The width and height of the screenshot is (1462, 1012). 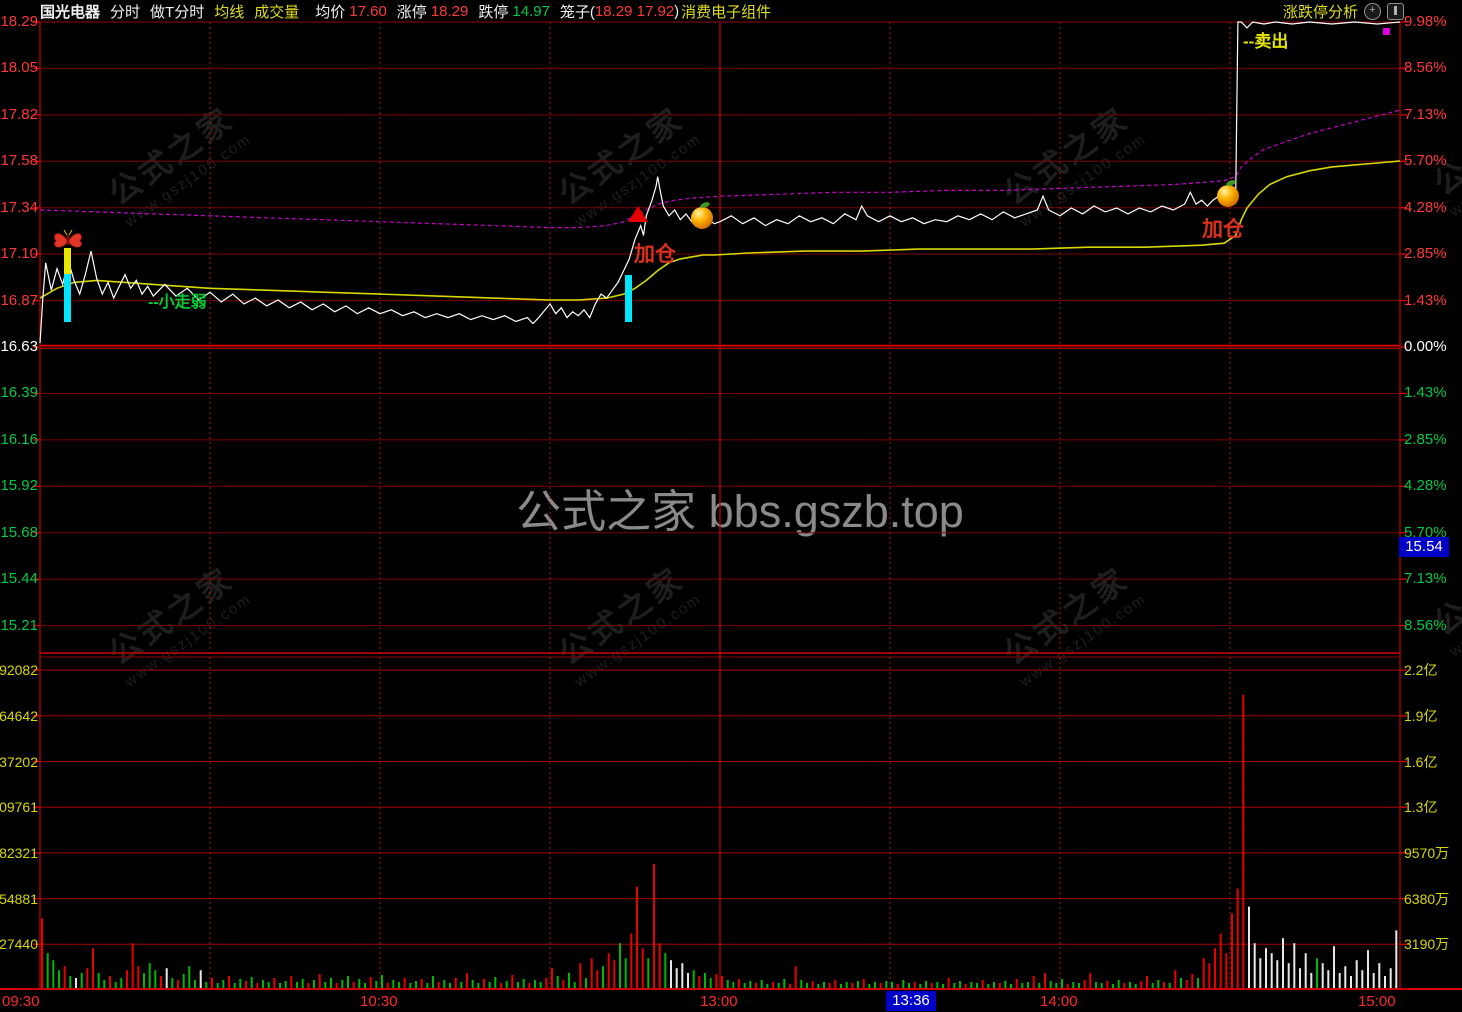 I want to click on price-axis-label: 17.10, so click(x=19, y=254).